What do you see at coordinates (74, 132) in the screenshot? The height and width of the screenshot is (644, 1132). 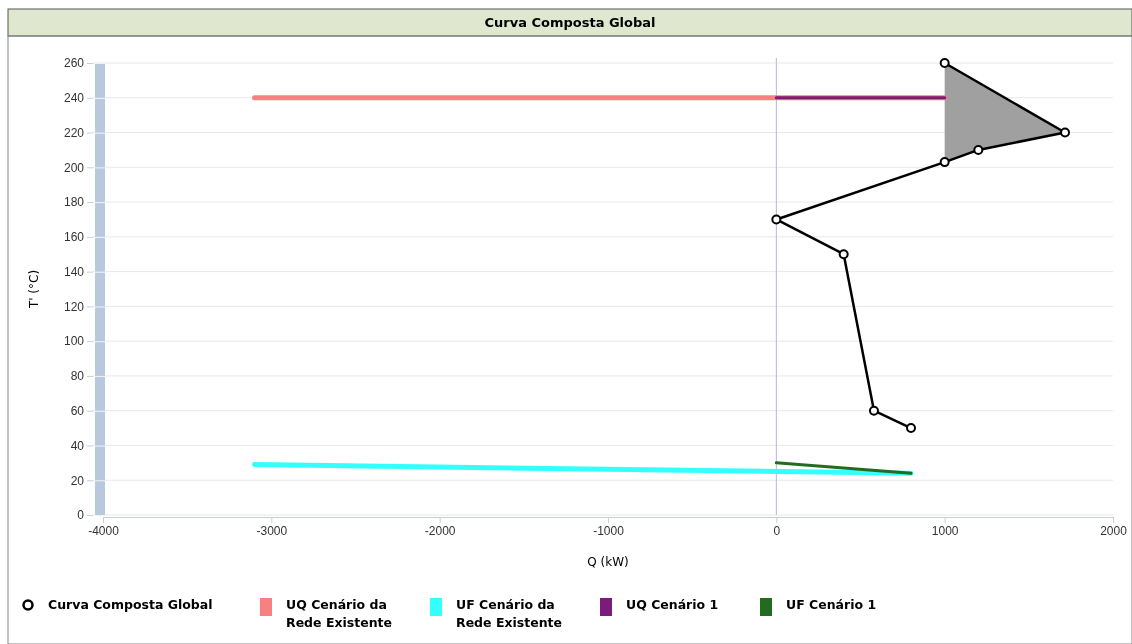 I see `y-tick-label: 220` at bounding box center [74, 132].